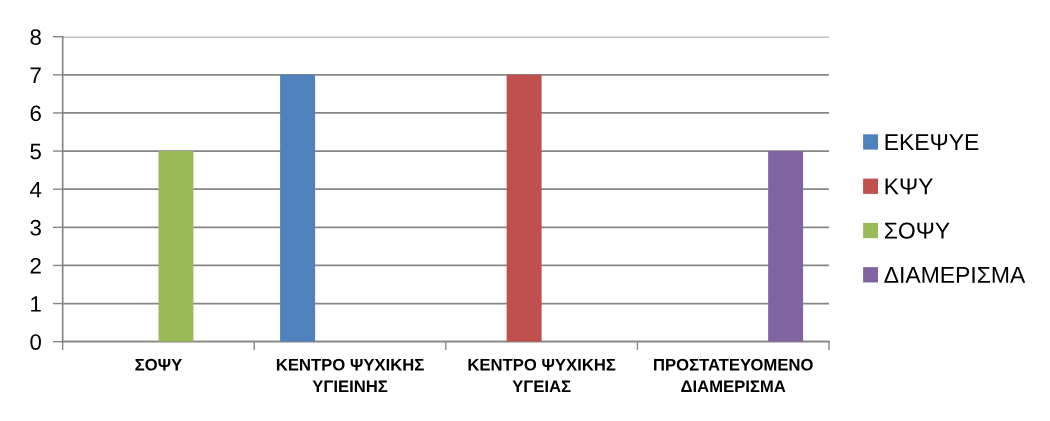 This screenshot has width=1050, height=421. What do you see at coordinates (917, 230) in the screenshot?
I see `legend-label: ΣΟΨΥ` at bounding box center [917, 230].